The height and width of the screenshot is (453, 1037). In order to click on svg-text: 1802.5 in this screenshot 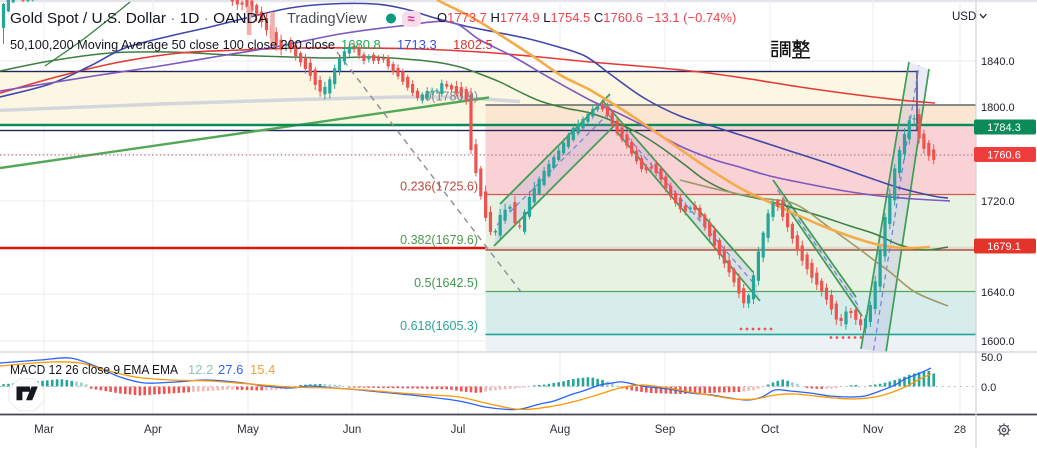, I will do `click(473, 44)`.